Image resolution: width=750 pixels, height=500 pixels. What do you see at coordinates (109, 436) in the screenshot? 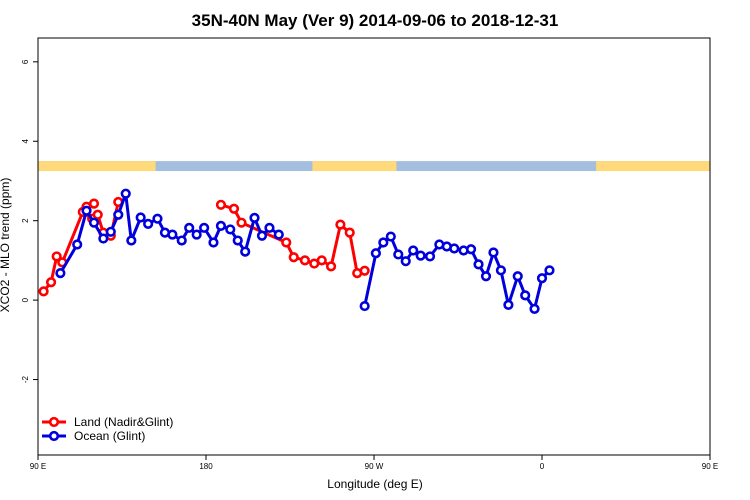
I see `legend-label-1: Ocean (Glint)` at bounding box center [109, 436].